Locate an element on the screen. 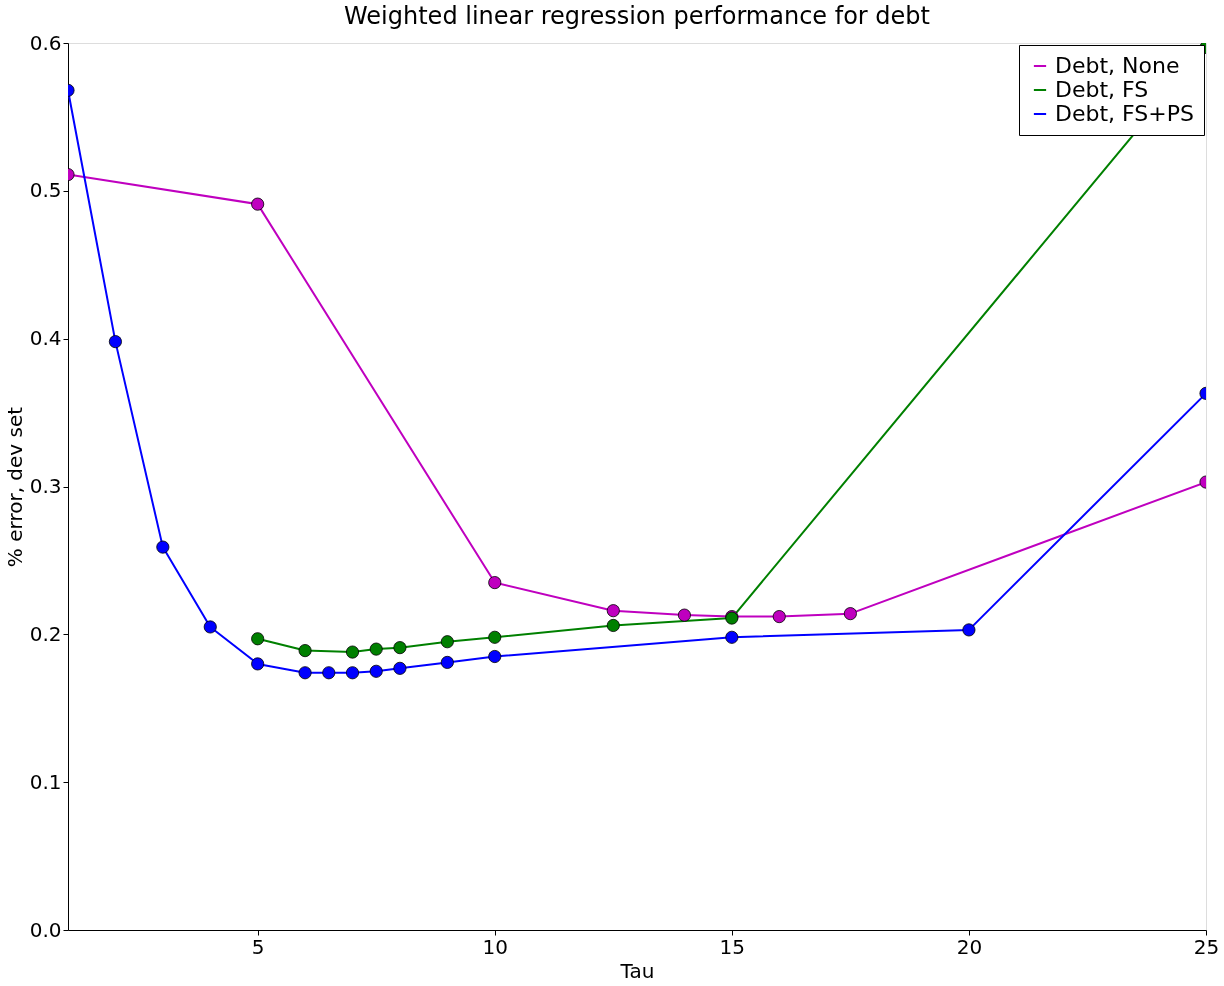  legend-label: Debt, FS is located at coordinates (1102, 89).